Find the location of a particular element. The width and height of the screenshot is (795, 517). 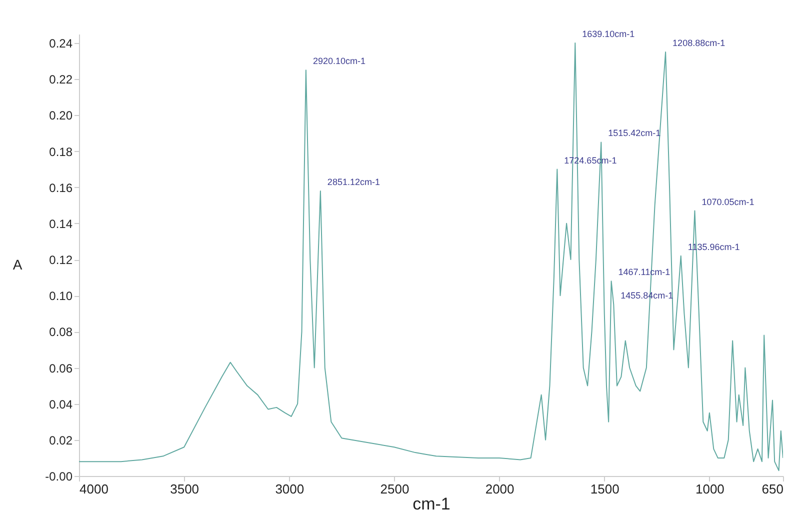

y-axis-title: A is located at coordinates (17, 264).